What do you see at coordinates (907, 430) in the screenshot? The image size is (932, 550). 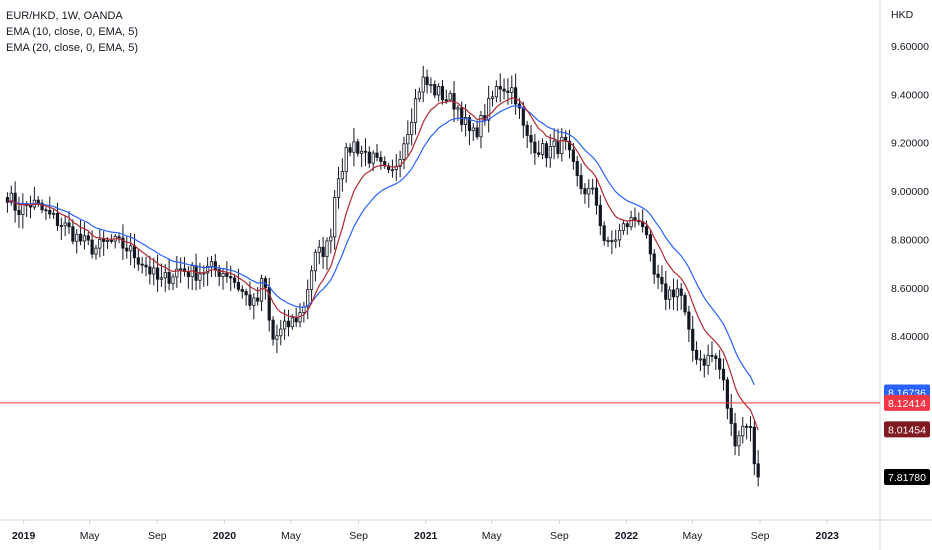 I see `price-tag-label: 8.01454` at bounding box center [907, 430].